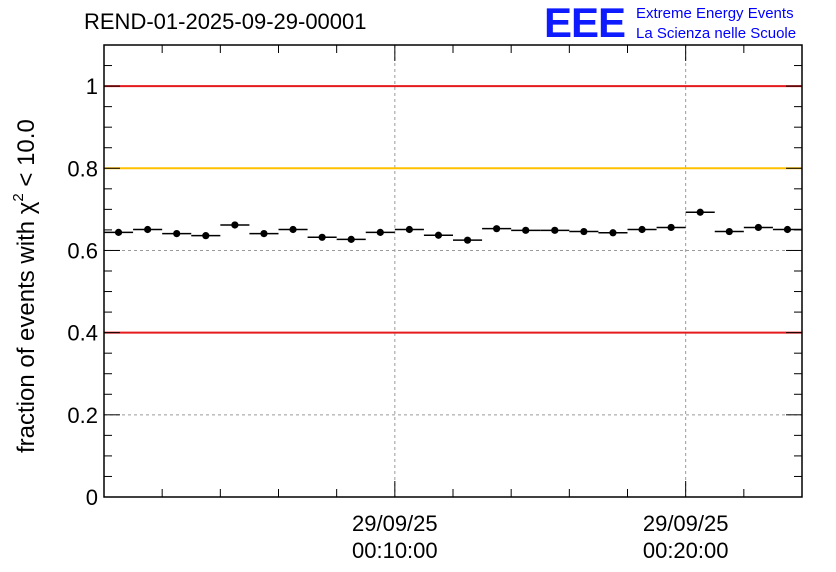  What do you see at coordinates (716, 33) in the screenshot?
I see `logo-tagline-2: La Scienza nelle Scuole` at bounding box center [716, 33].